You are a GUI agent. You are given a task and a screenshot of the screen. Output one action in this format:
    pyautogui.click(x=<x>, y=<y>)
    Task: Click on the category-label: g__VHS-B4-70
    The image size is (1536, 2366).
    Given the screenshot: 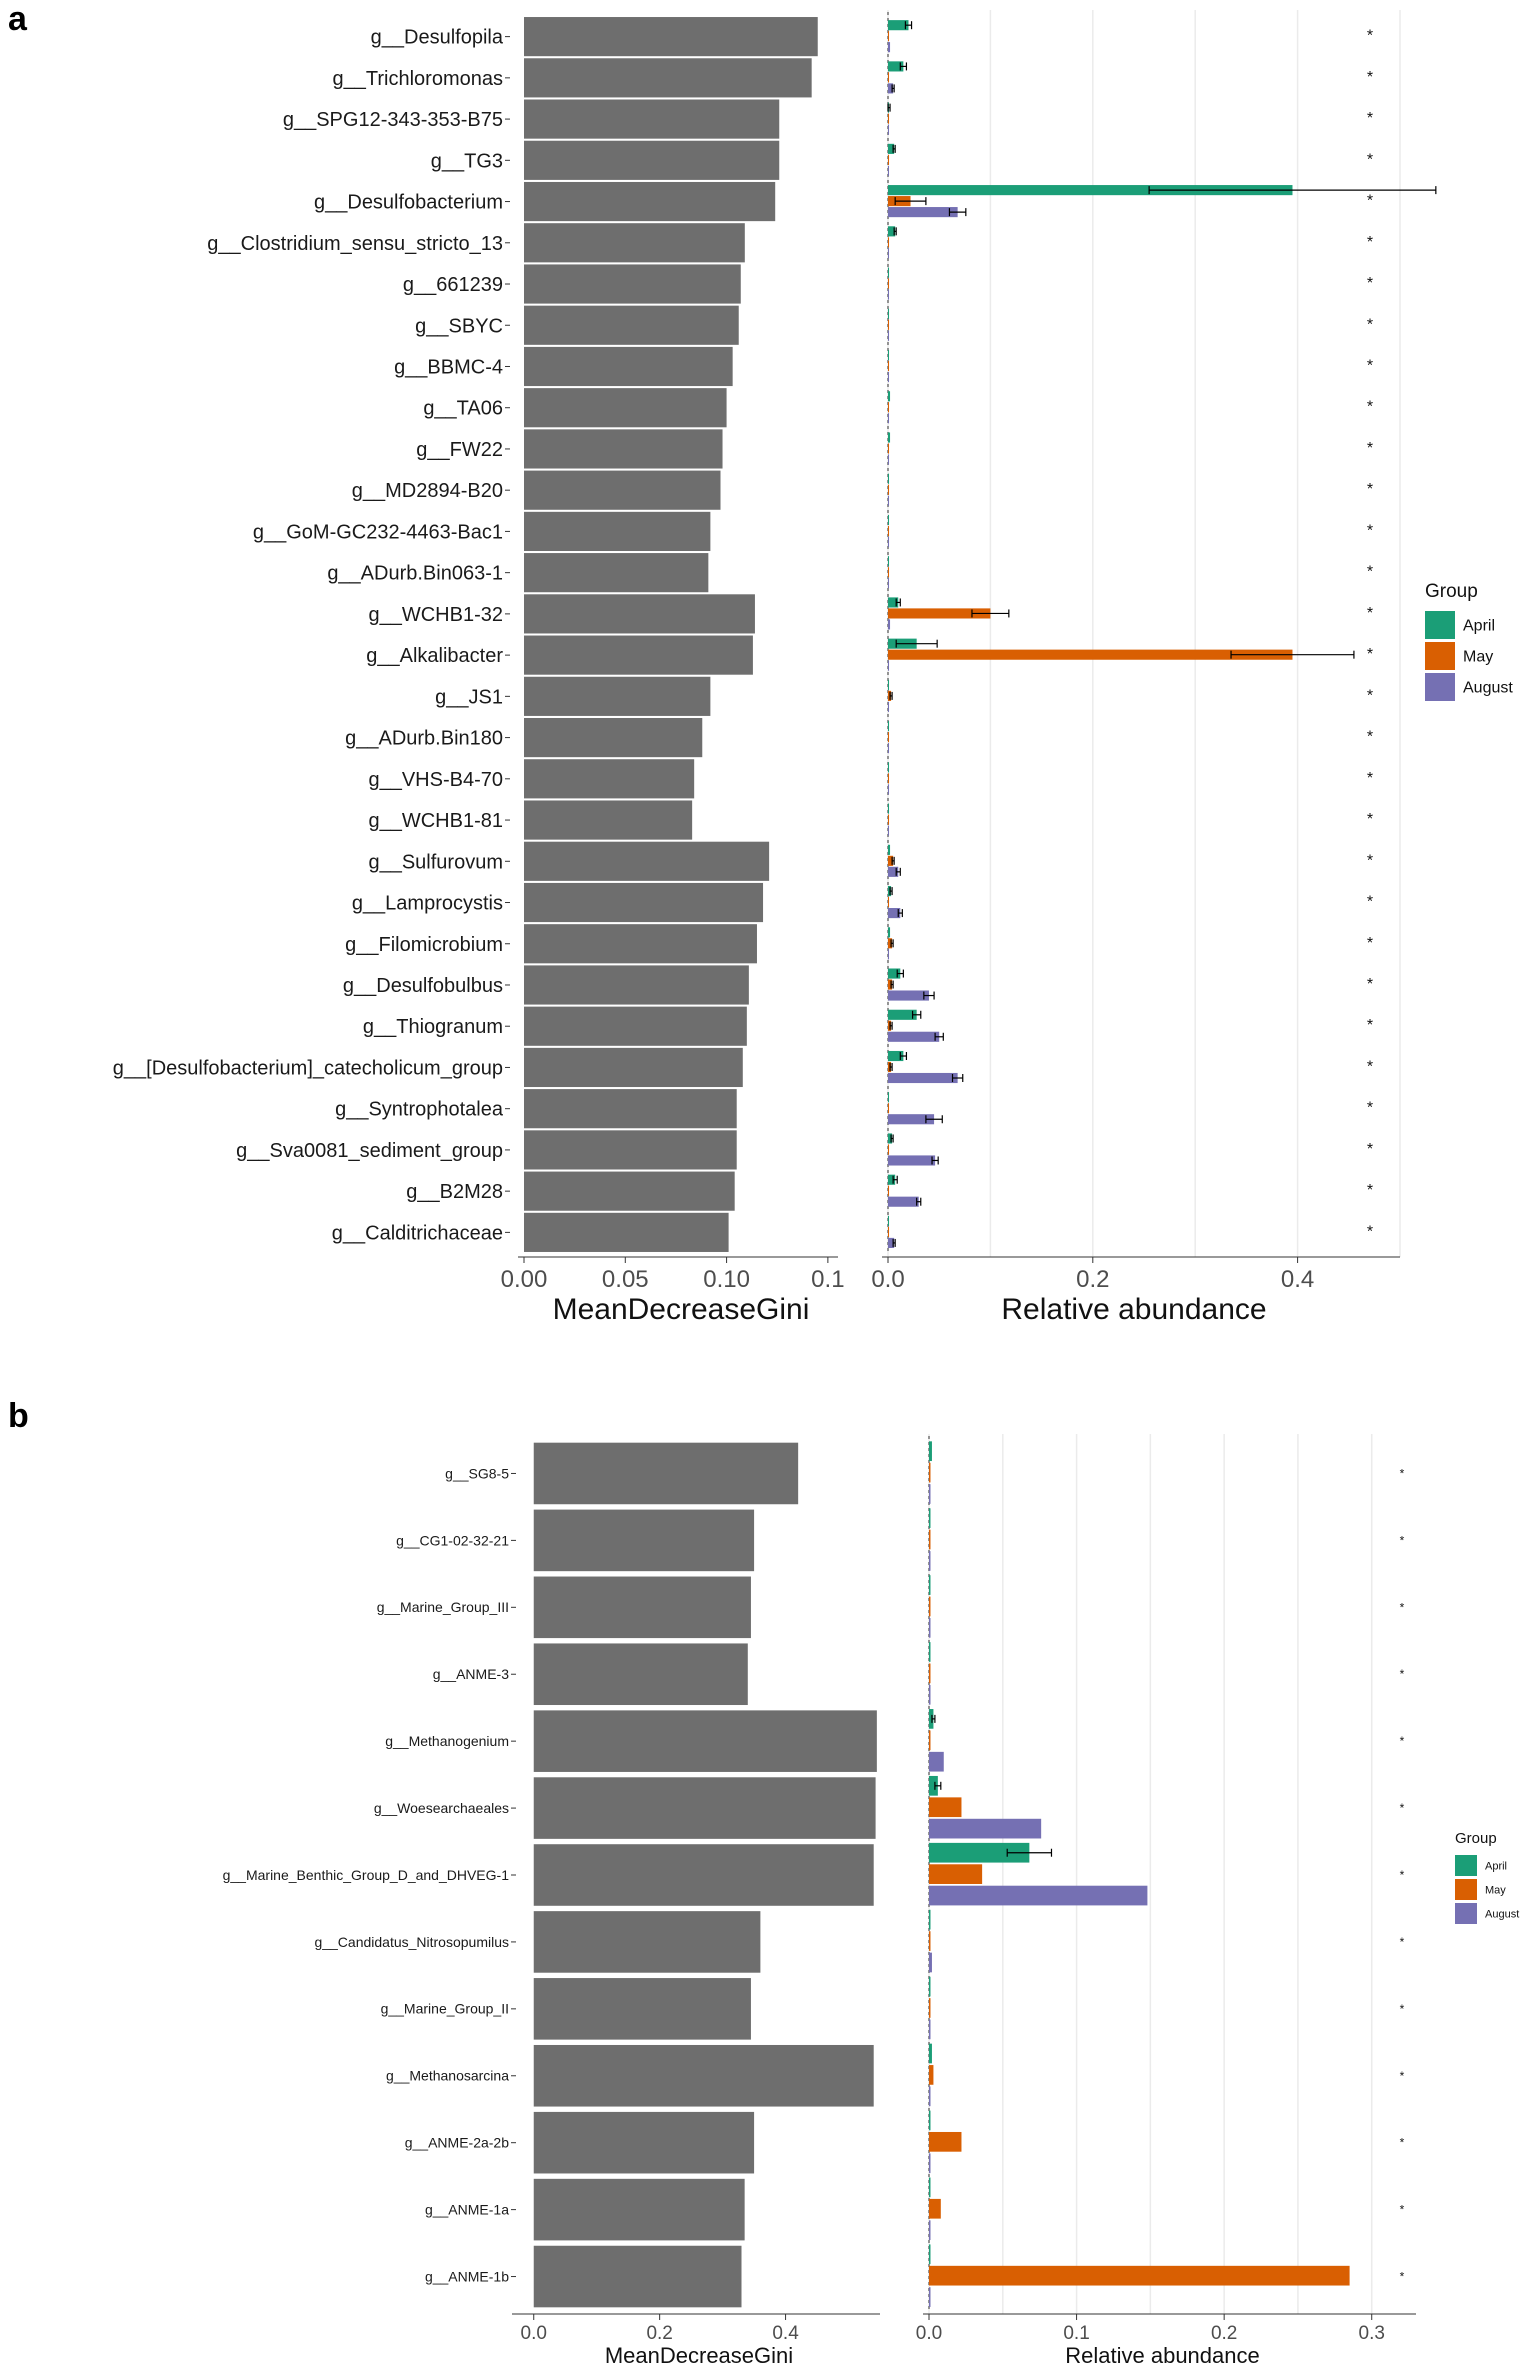 What is the action you would take?
    pyautogui.click(x=435, y=780)
    